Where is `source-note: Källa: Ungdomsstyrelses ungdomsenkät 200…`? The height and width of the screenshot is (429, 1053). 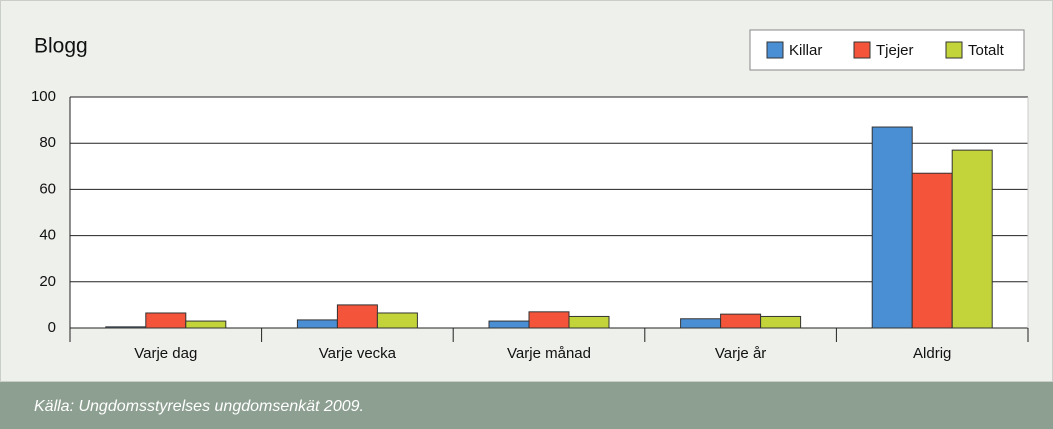 source-note: Källa: Ungdomsstyrelses ungdomsenkät 200… is located at coordinates (199, 406).